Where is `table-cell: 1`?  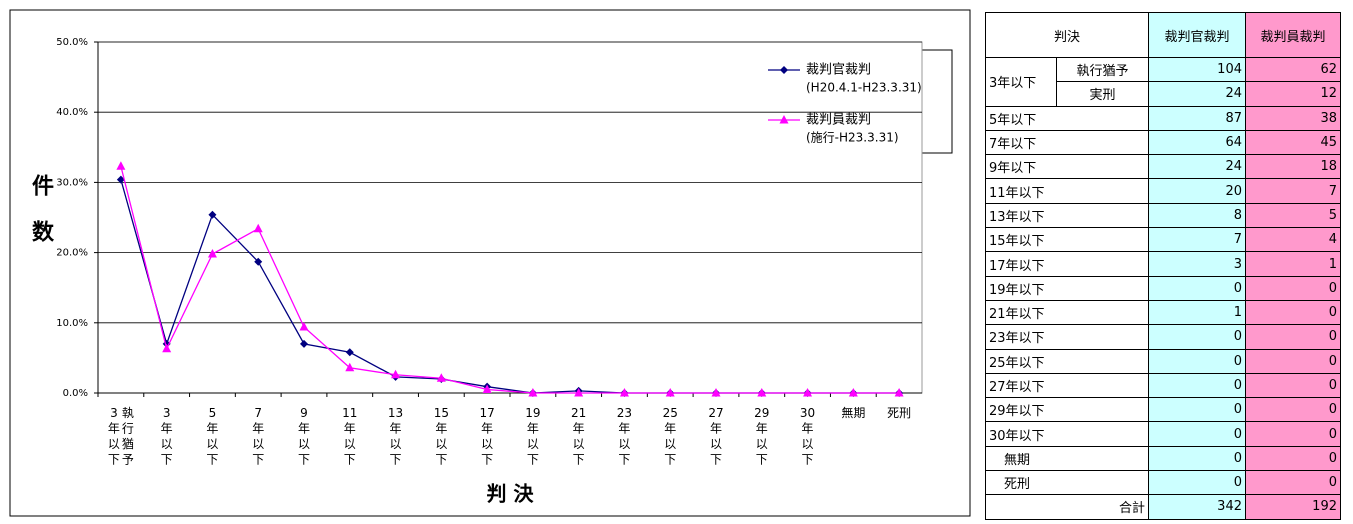
table-cell: 1 is located at coordinates (1293, 264).